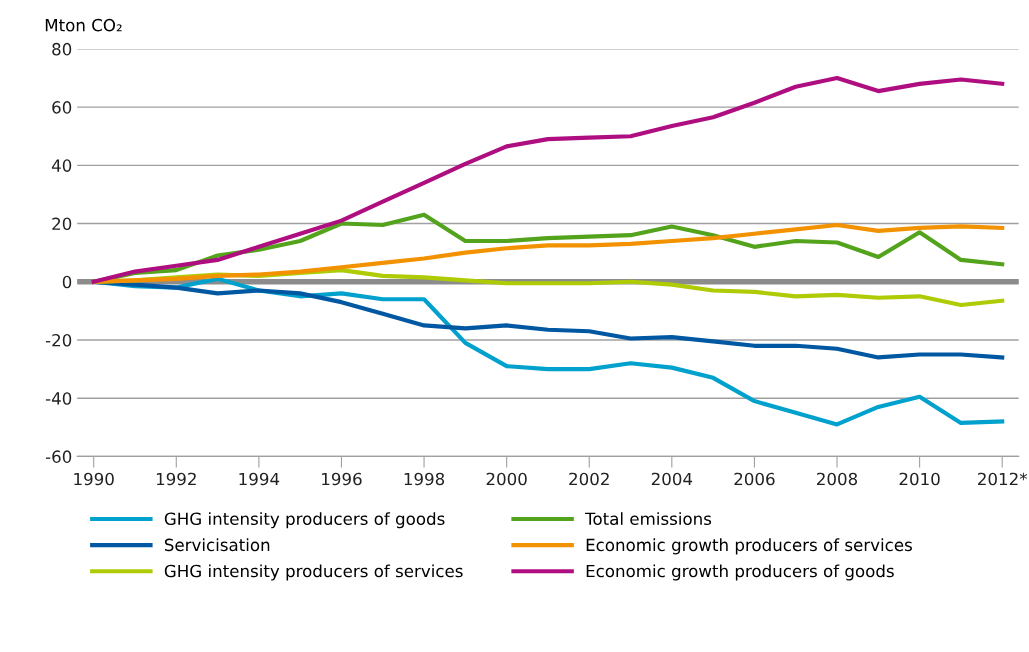  I want to click on legend-label: GHG intensity producers of services, so click(313, 572).